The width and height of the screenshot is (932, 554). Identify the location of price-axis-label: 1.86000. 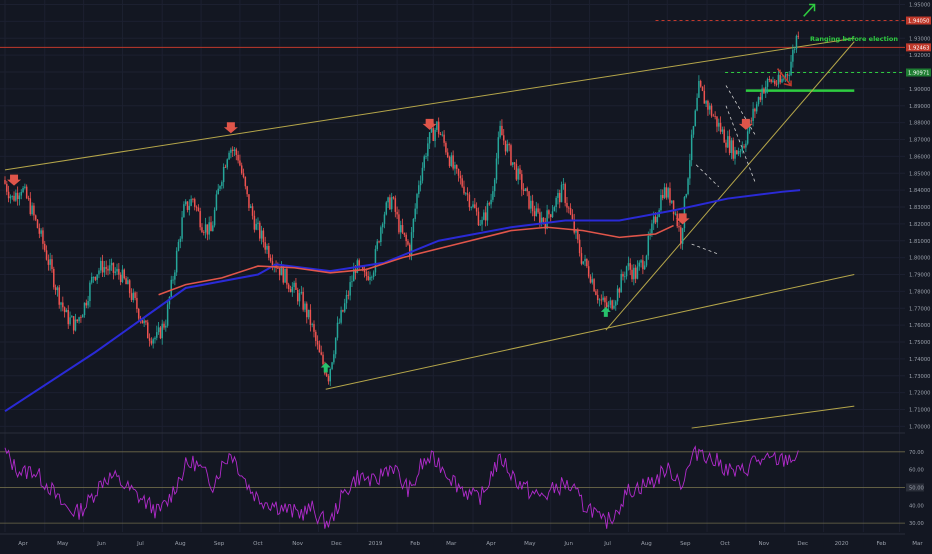
(919, 157).